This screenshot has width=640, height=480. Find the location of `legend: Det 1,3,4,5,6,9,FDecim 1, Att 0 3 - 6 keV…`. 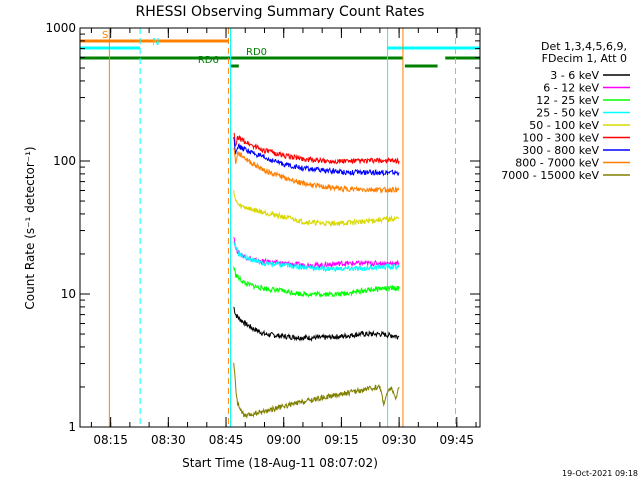

legend: Det 1,3,4,5,6,9,FDecim 1, Att 0 3 - 6 keV… is located at coordinates (565, 111).